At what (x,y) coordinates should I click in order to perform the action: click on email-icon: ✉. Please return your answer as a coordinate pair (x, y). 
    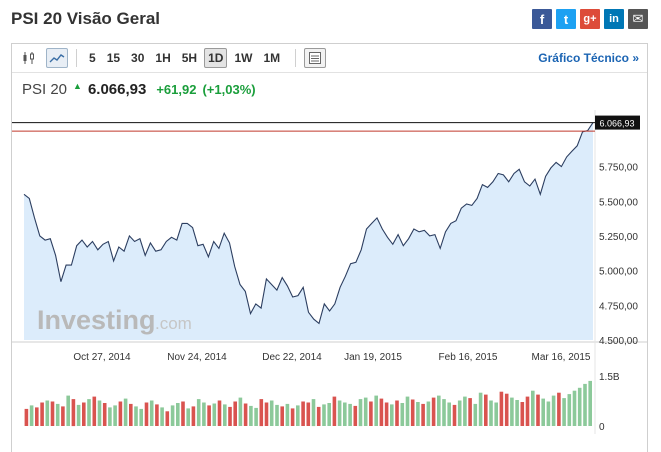
    Looking at the image, I should click on (638, 19).